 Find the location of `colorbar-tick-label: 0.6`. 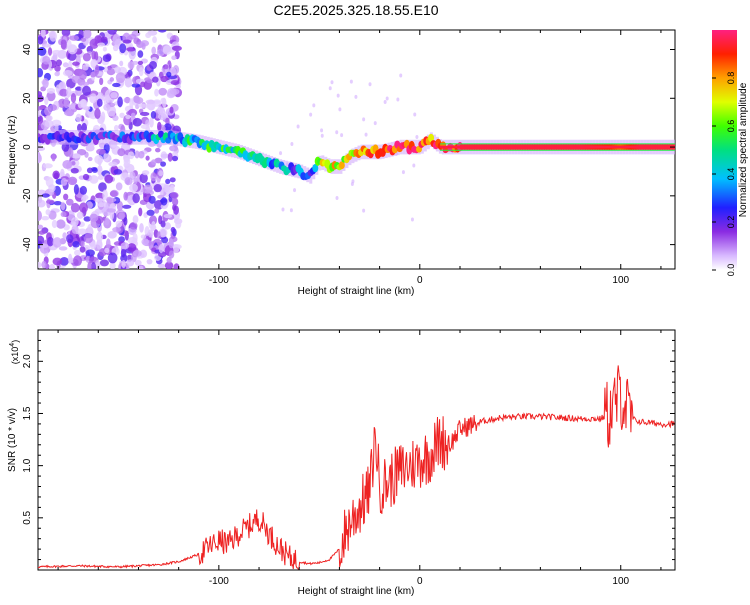

colorbar-tick-label: 0.6 is located at coordinates (731, 126).